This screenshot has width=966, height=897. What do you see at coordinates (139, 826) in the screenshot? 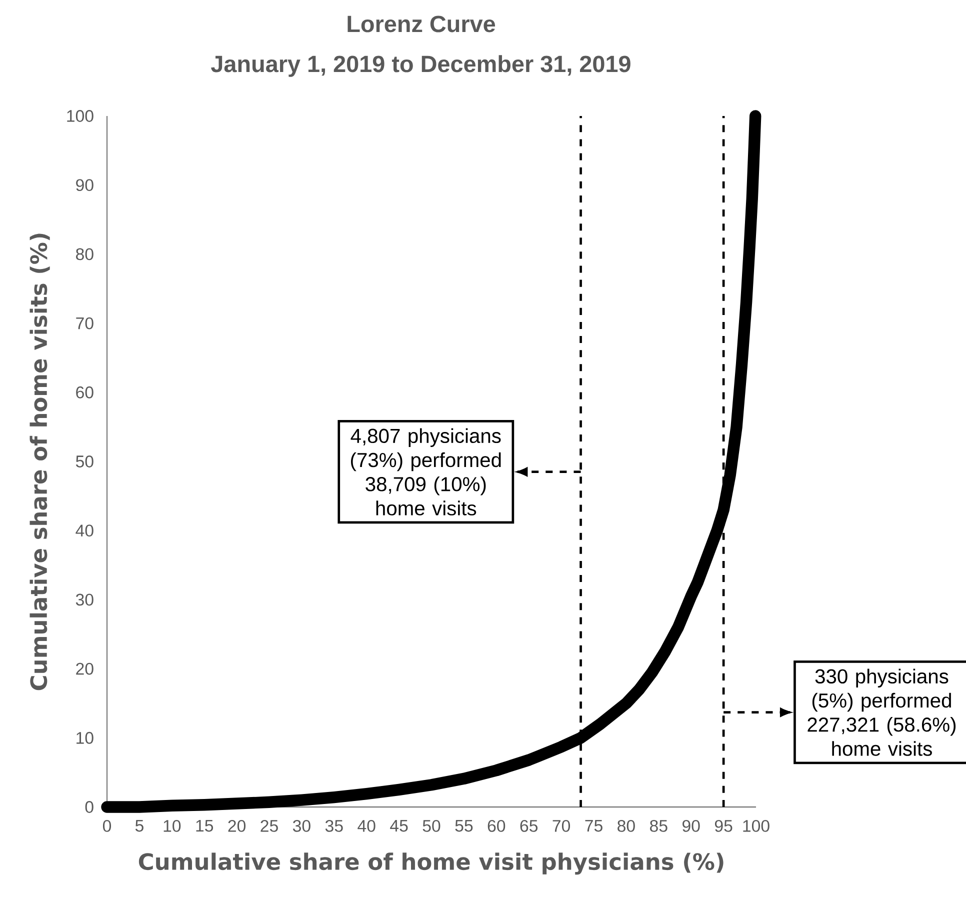
I see `x-tick-label: 5` at bounding box center [139, 826].